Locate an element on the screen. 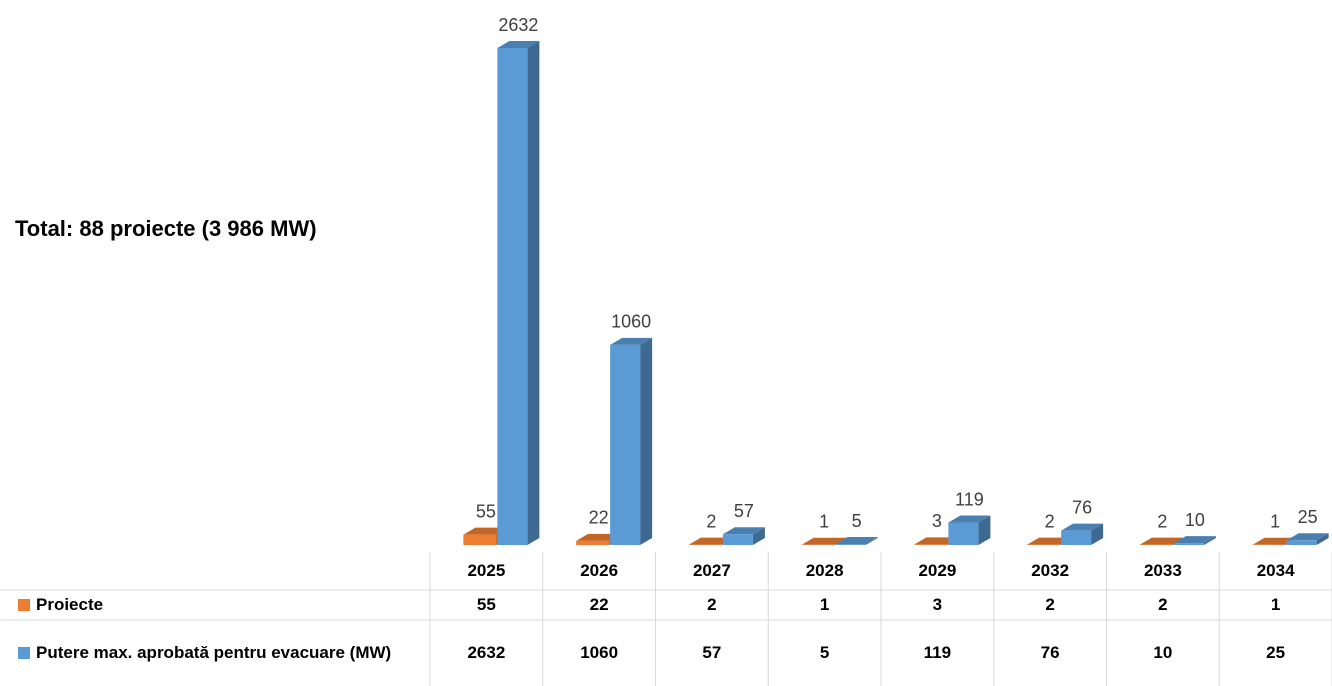  table-cell: 76 is located at coordinates (1050, 652).